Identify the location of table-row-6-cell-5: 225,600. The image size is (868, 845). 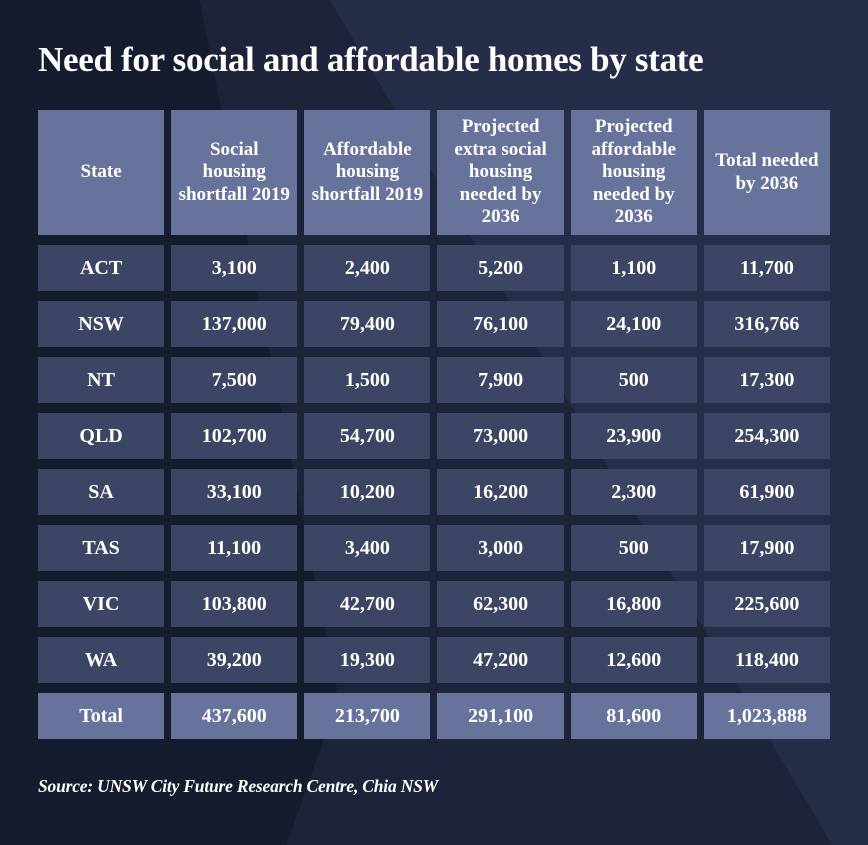
(766, 604).